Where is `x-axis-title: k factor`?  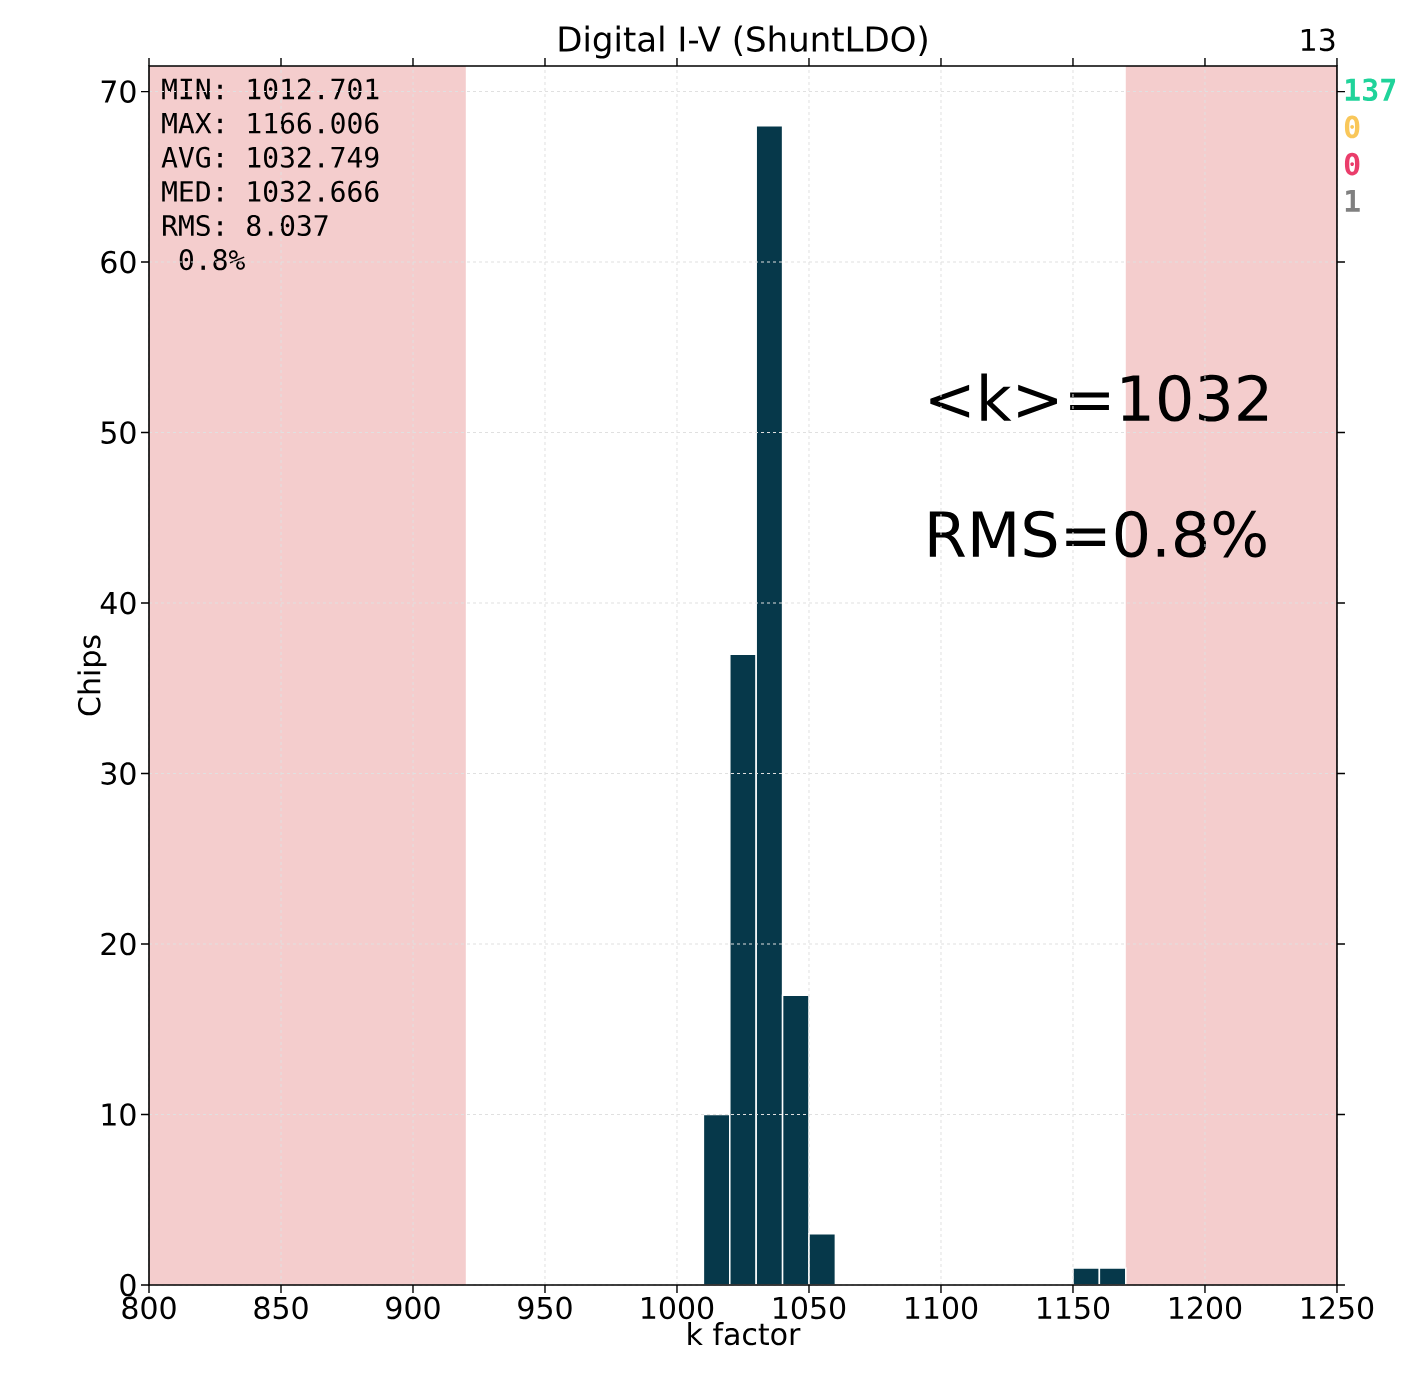 x-axis-title: k factor is located at coordinates (744, 1334).